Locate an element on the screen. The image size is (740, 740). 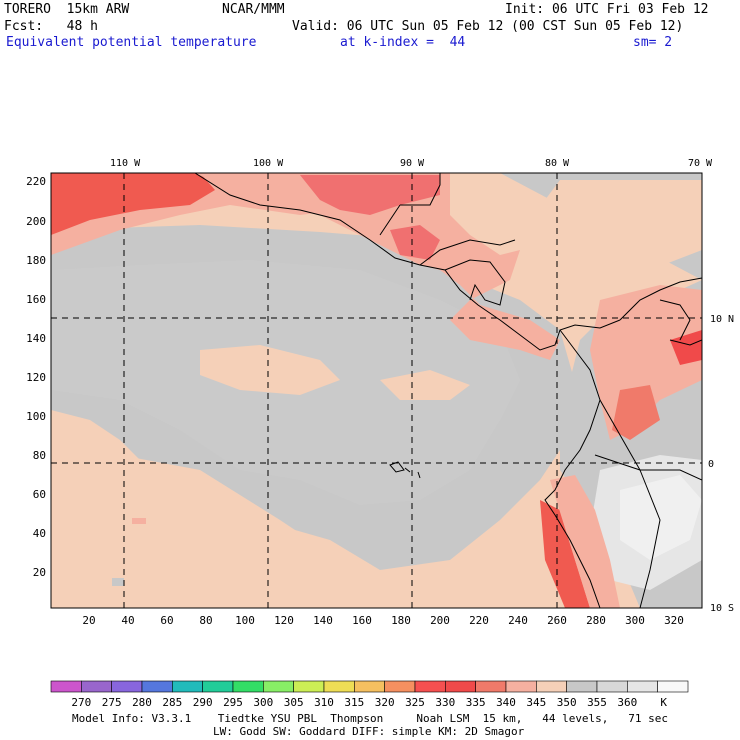
colorbar-label: 345 is located at coordinates (536, 702).